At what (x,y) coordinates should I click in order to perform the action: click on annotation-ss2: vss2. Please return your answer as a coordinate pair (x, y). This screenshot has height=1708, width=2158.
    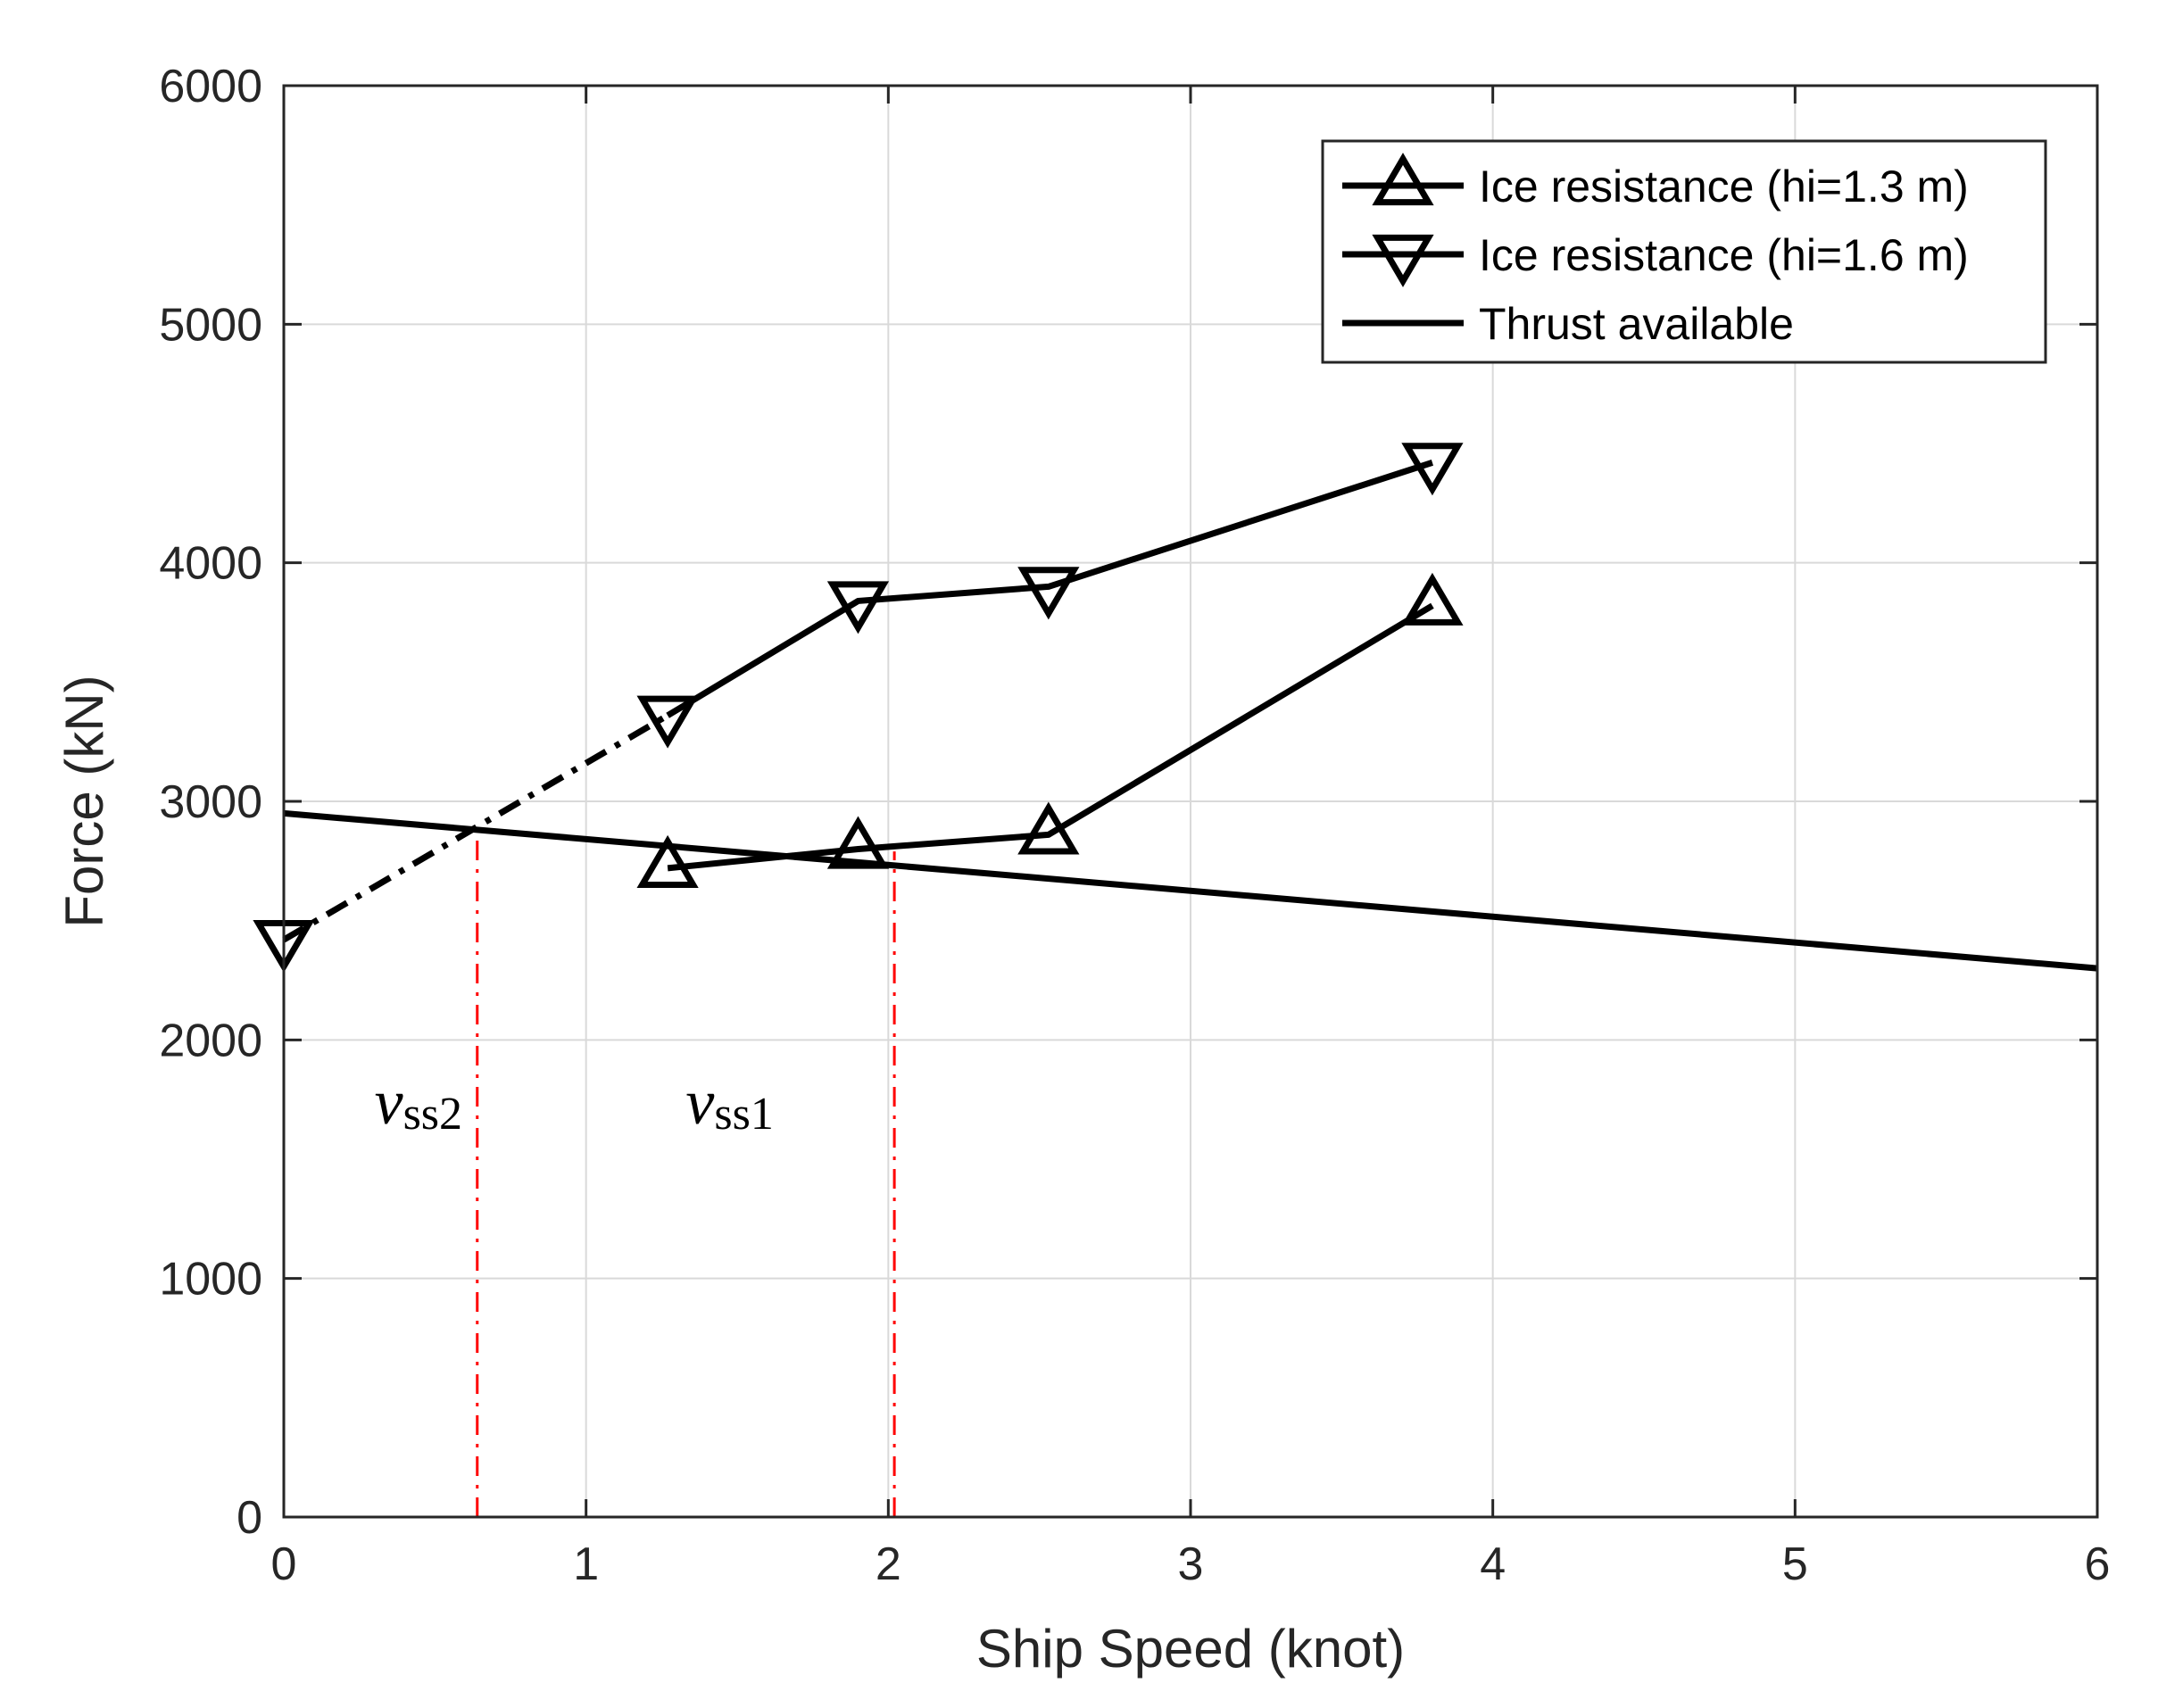
    Looking at the image, I should click on (418, 1103).